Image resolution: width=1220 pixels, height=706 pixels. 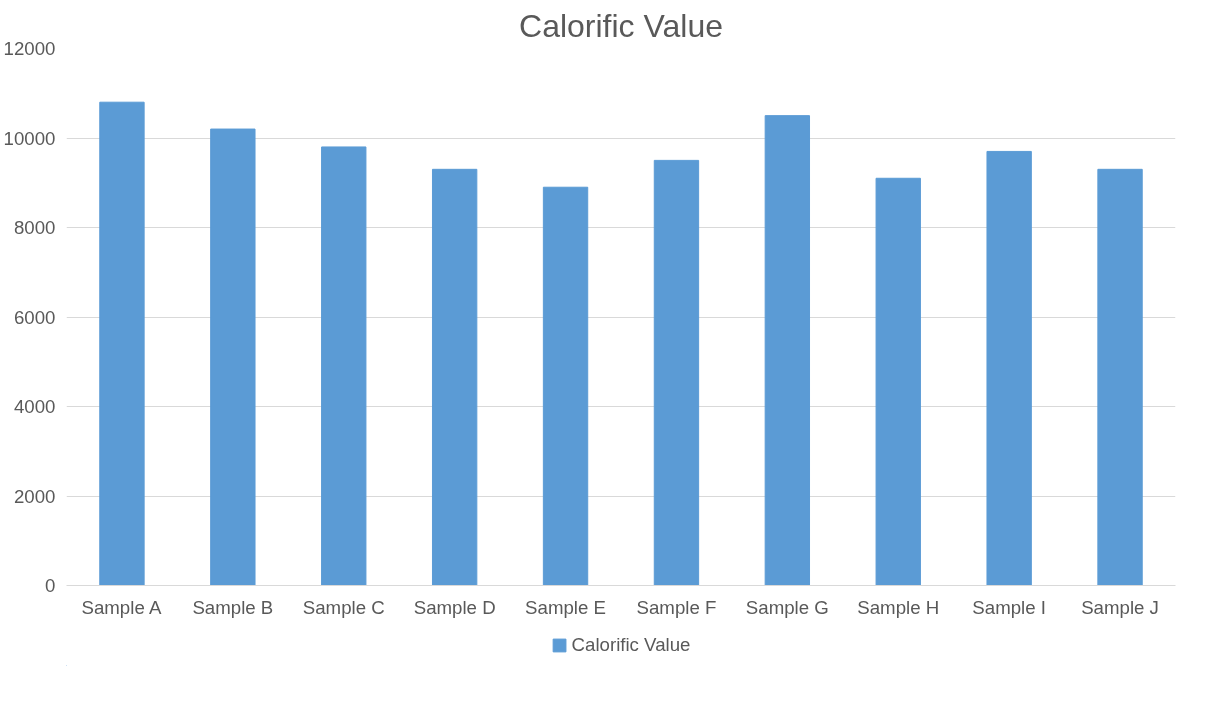 I want to click on x-tick-label: Sample A, so click(x=121, y=607).